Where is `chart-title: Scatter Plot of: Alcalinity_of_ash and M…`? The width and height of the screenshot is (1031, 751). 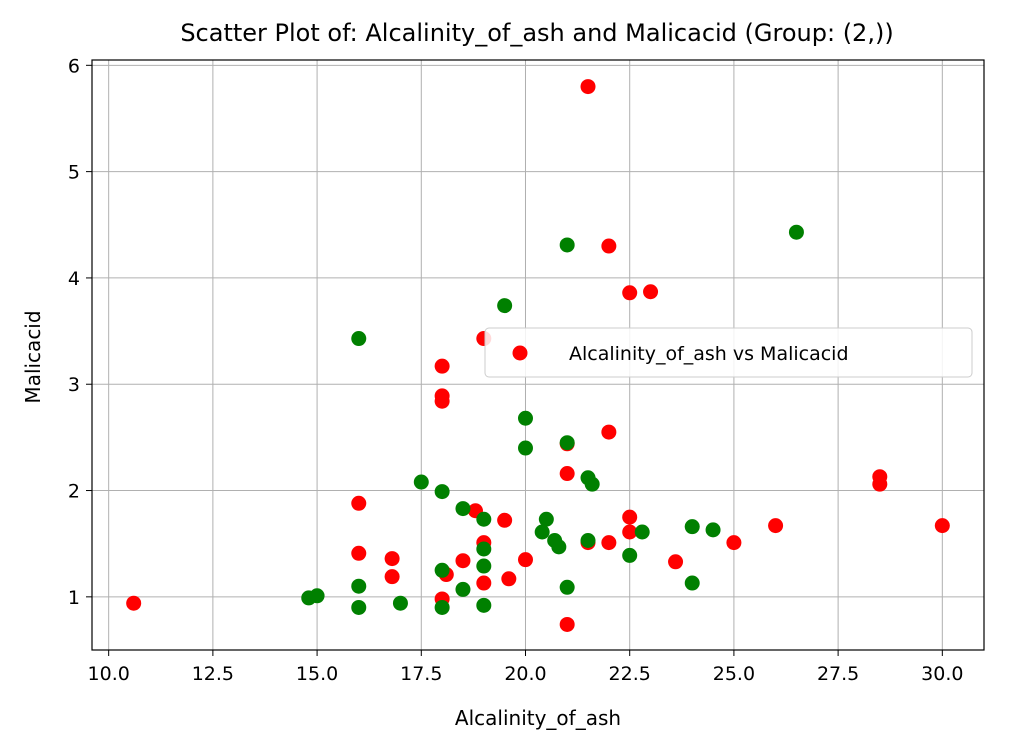 chart-title: Scatter Plot of: Alcalinity_of_ash and M… is located at coordinates (536, 33).